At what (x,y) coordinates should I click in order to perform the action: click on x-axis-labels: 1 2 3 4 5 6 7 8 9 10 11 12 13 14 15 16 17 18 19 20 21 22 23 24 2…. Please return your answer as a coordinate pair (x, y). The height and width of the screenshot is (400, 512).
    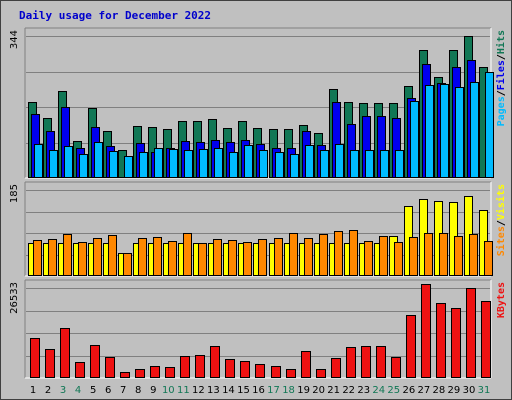
    Looking at the image, I should click on (260, 390).